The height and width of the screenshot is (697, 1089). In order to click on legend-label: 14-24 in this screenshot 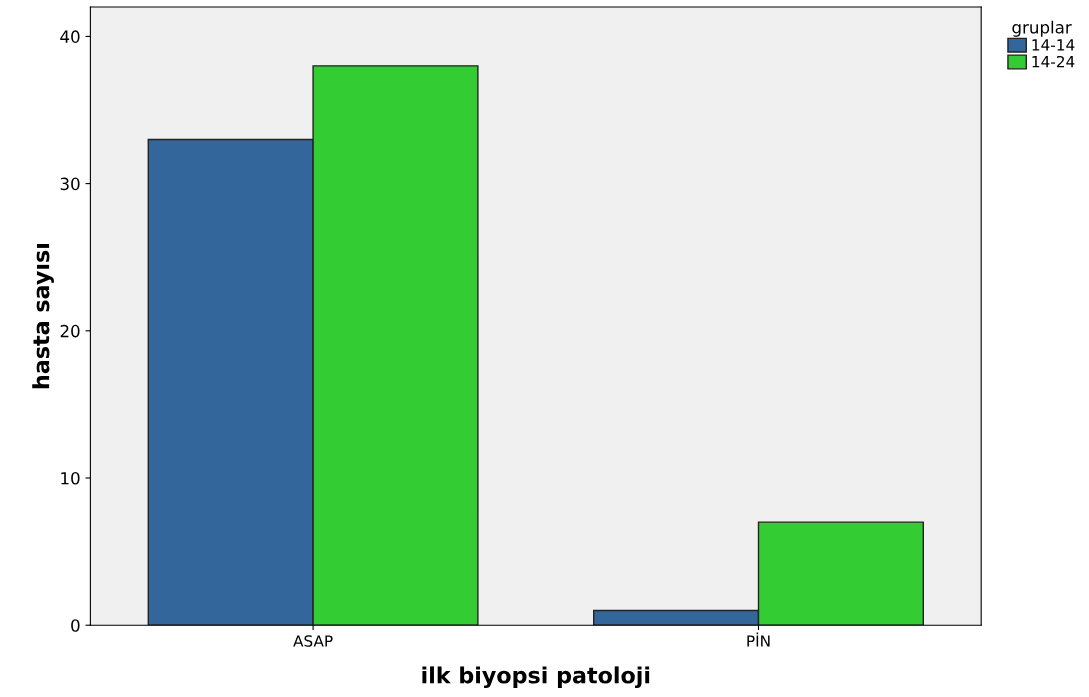, I will do `click(1053, 61)`.